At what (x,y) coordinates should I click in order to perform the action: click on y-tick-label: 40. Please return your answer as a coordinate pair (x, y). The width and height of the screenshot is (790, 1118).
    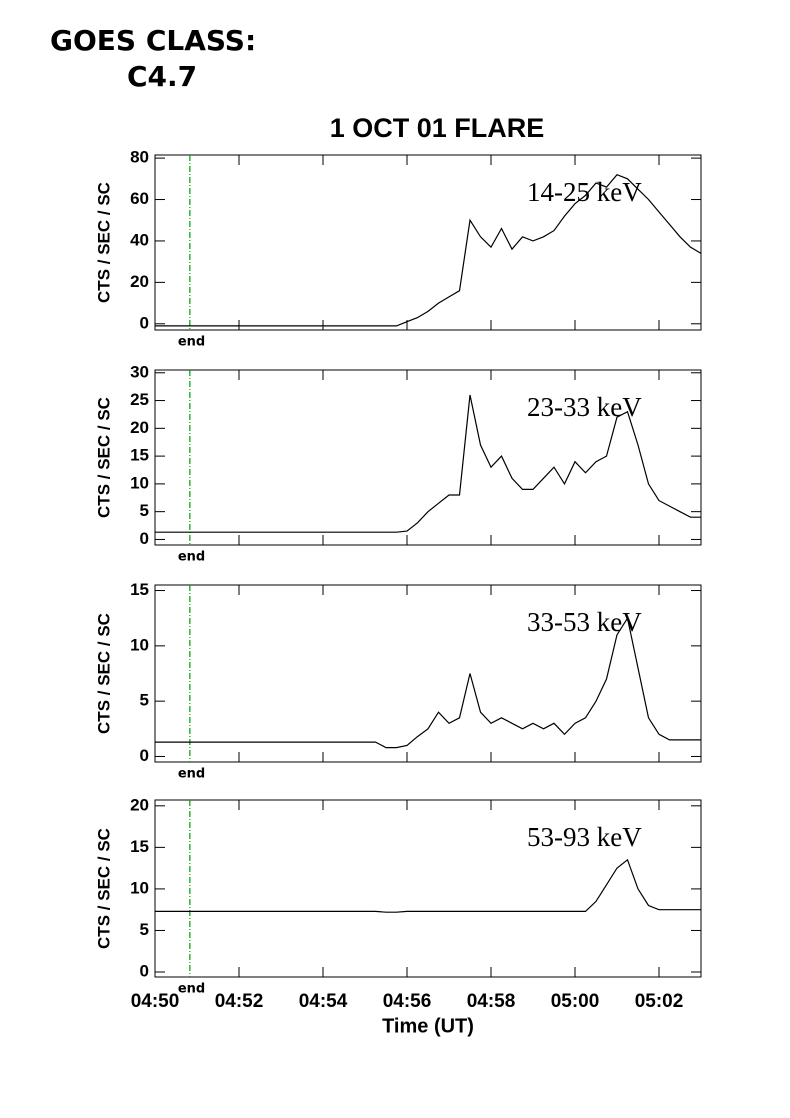
    Looking at the image, I should click on (139, 239).